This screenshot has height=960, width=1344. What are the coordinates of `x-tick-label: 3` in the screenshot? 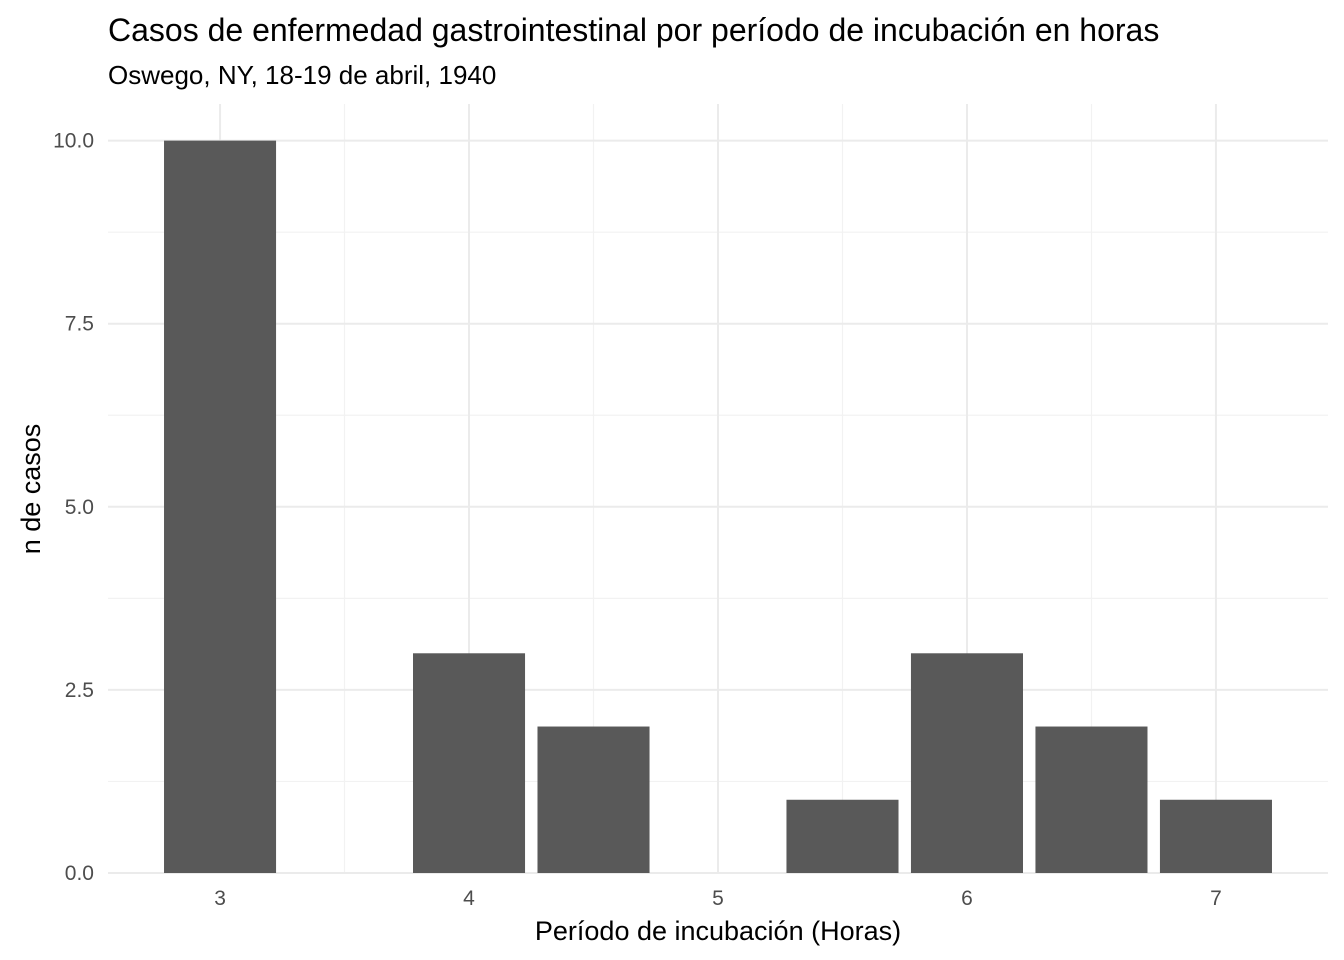 It's located at (220, 898).